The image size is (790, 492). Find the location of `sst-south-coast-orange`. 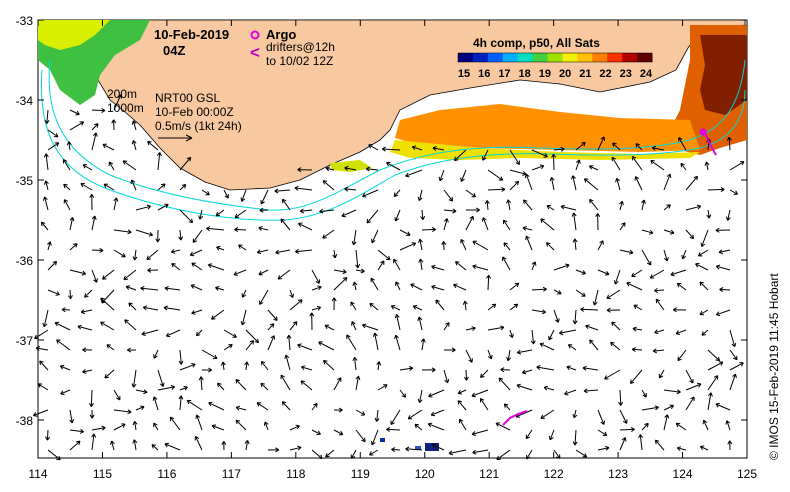

sst-south-coast-orange is located at coordinates (547, 128).